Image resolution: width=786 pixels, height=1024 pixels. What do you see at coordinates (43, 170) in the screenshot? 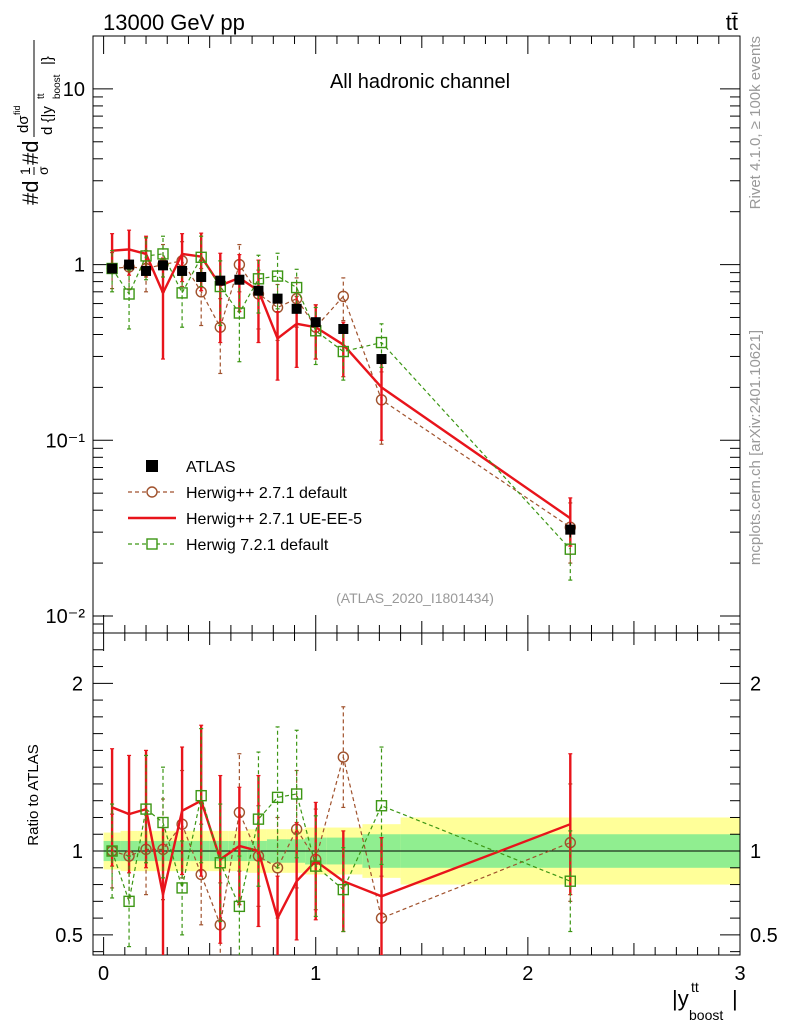
I see `svg-text: σ` at bounding box center [43, 170].